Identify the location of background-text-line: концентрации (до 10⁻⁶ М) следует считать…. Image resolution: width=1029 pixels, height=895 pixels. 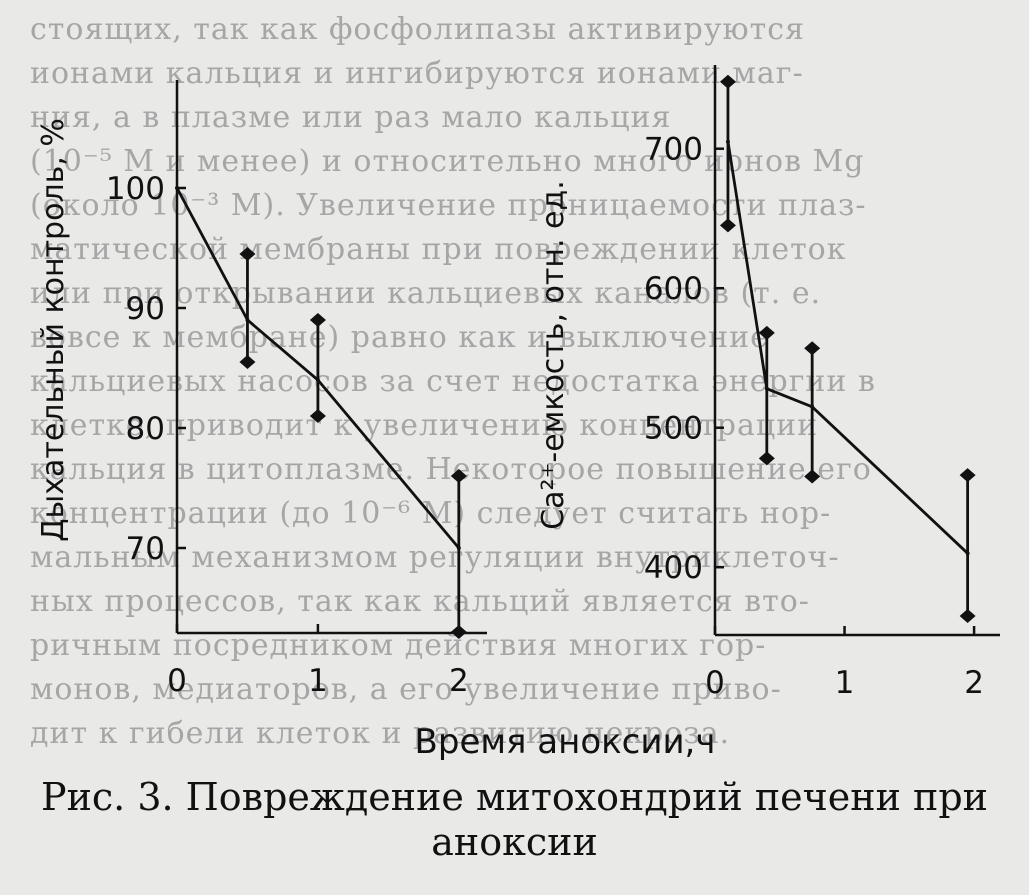
(431, 513).